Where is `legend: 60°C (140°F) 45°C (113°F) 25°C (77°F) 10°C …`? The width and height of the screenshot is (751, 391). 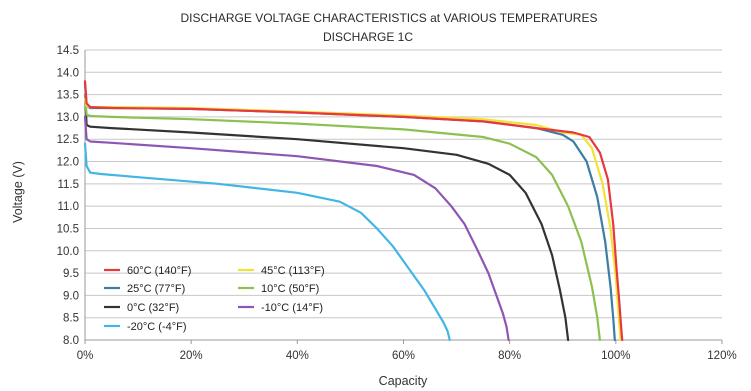 legend: 60°C (140°F) 45°C (113°F) 25°C (77°F) 10°C … is located at coordinates (214, 299).